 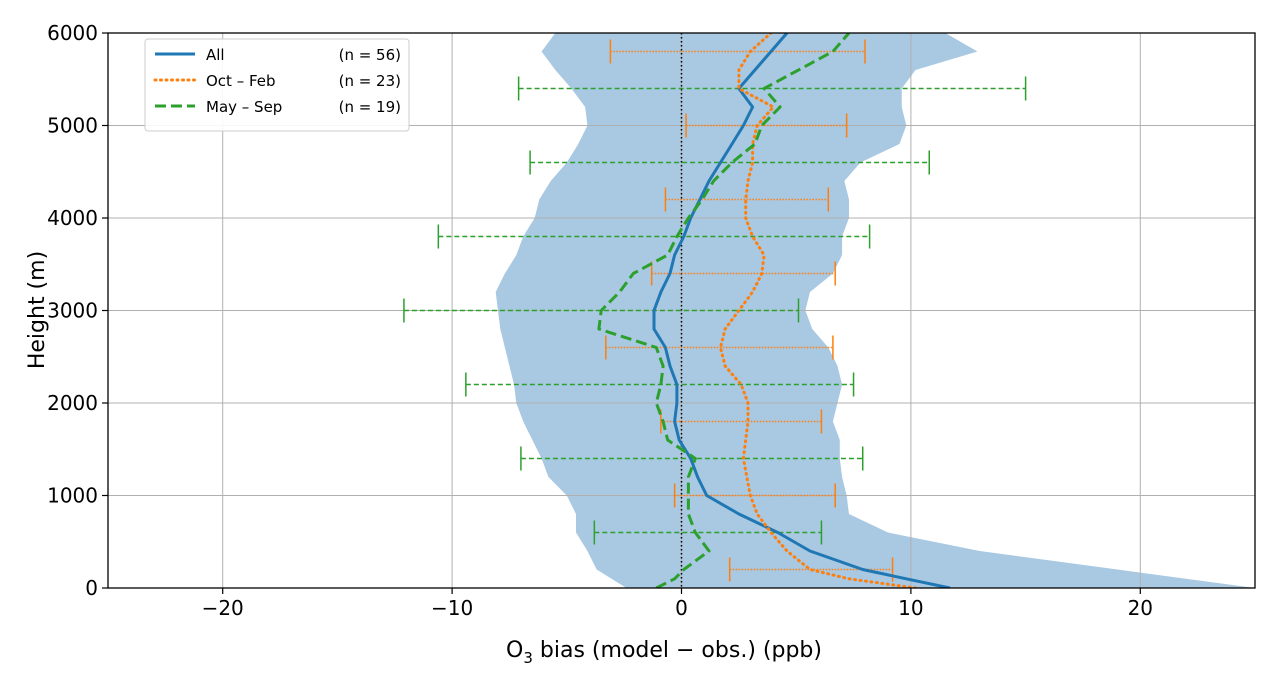 I want to click on x-axis-label-suffix: bias (model − obs.) (ppb), so click(x=677, y=650).